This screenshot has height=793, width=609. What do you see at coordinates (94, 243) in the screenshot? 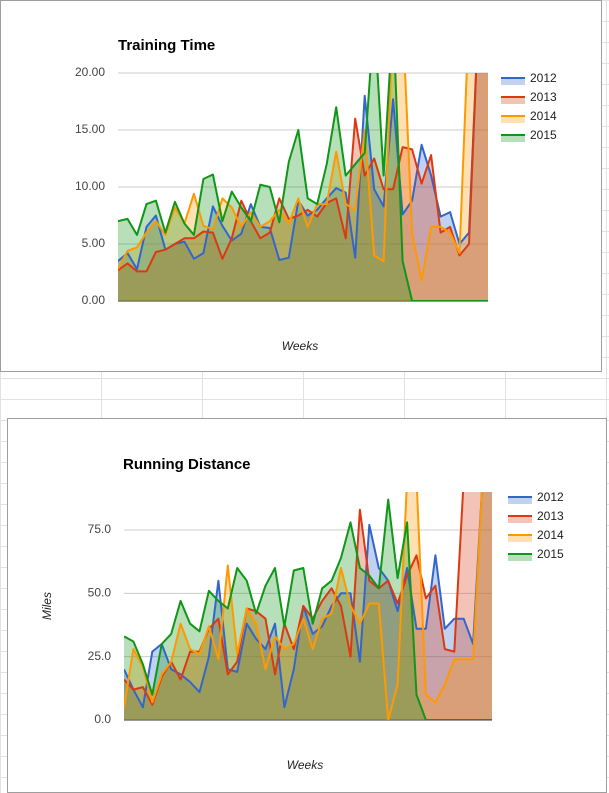
I see `y-tick-label: 5.00` at bounding box center [94, 243].